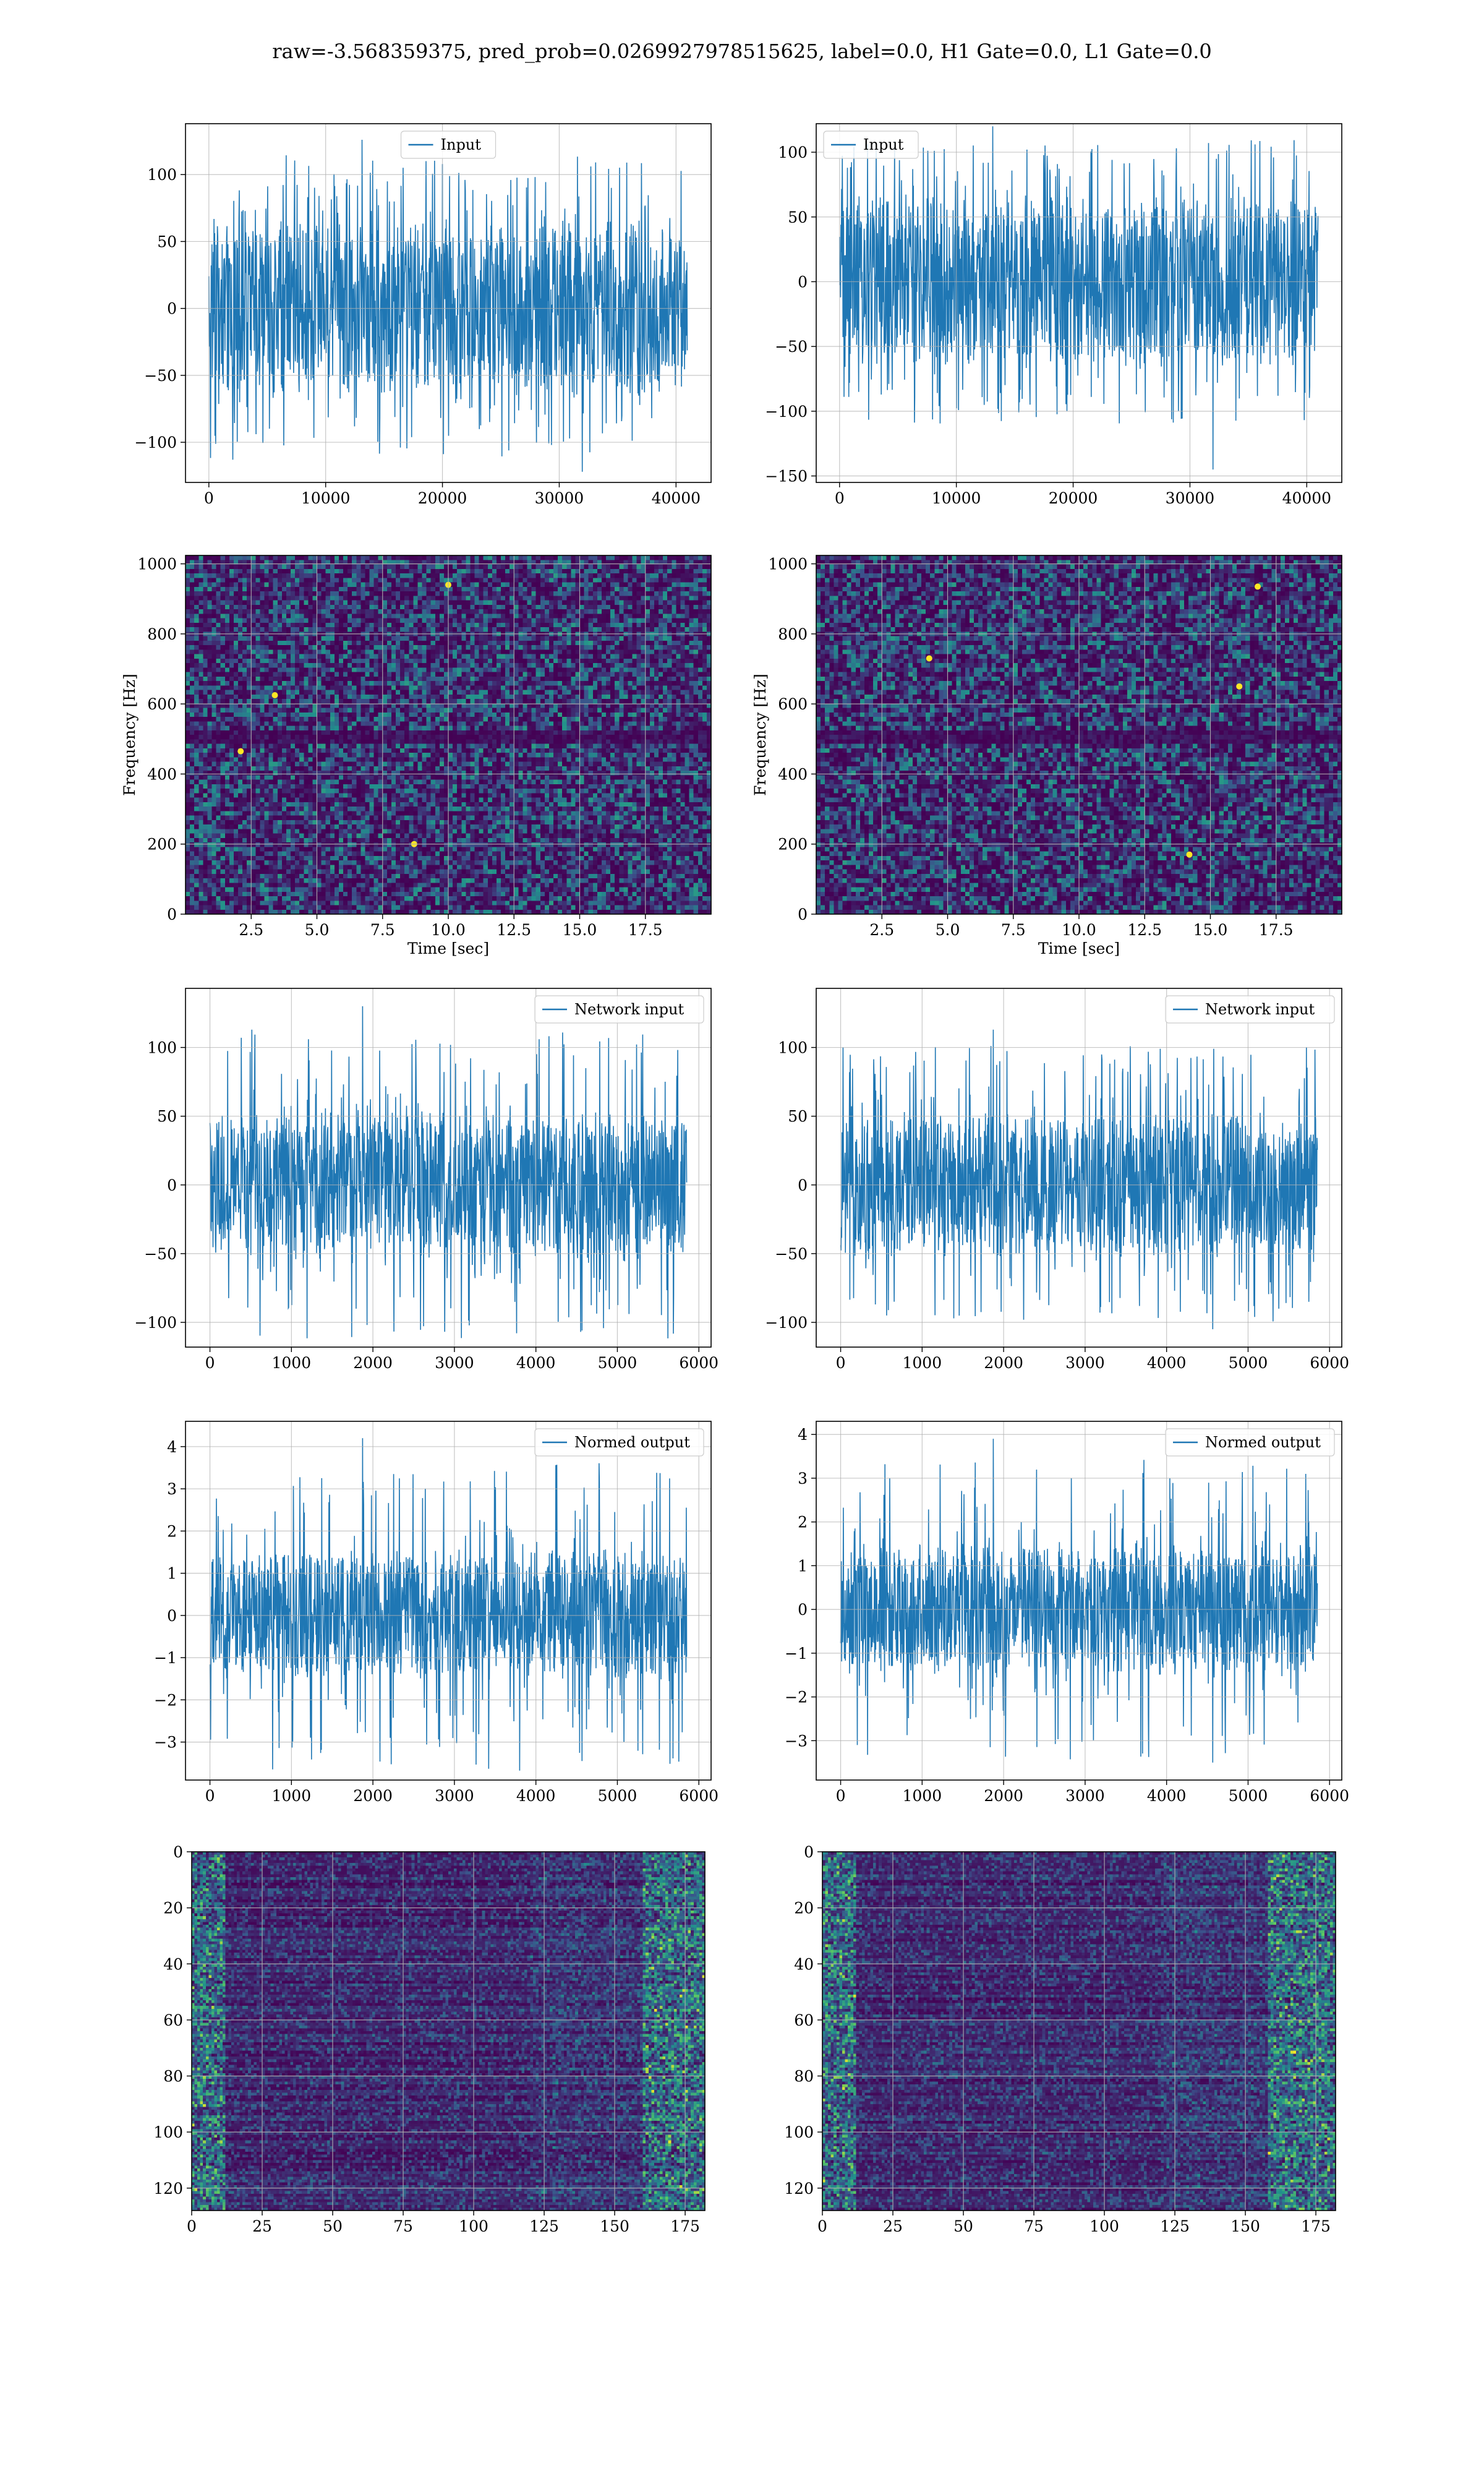 The height and width of the screenshot is (2474, 1484). Describe the element at coordinates (803, 1522) in the screenshot. I see `y-tick-label: 2` at that location.